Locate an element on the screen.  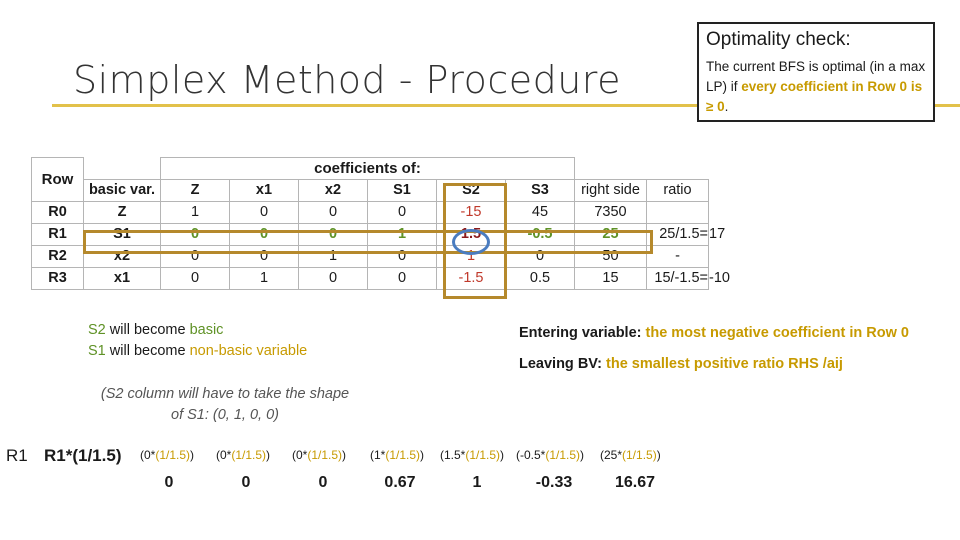
header-right-side: right side is located at coordinates (610, 190).